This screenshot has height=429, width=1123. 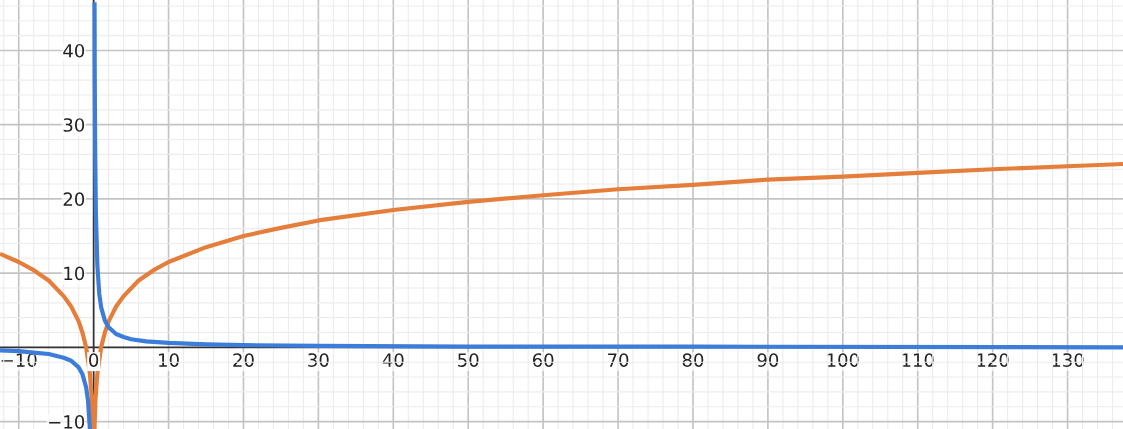 I want to click on x-tick-label: 80, so click(x=693, y=360).